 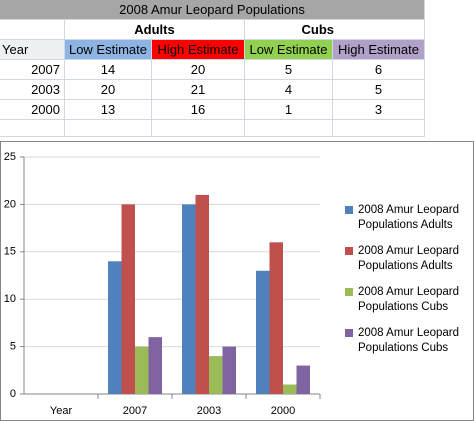 I want to click on column-header: Year, so click(x=32, y=50).